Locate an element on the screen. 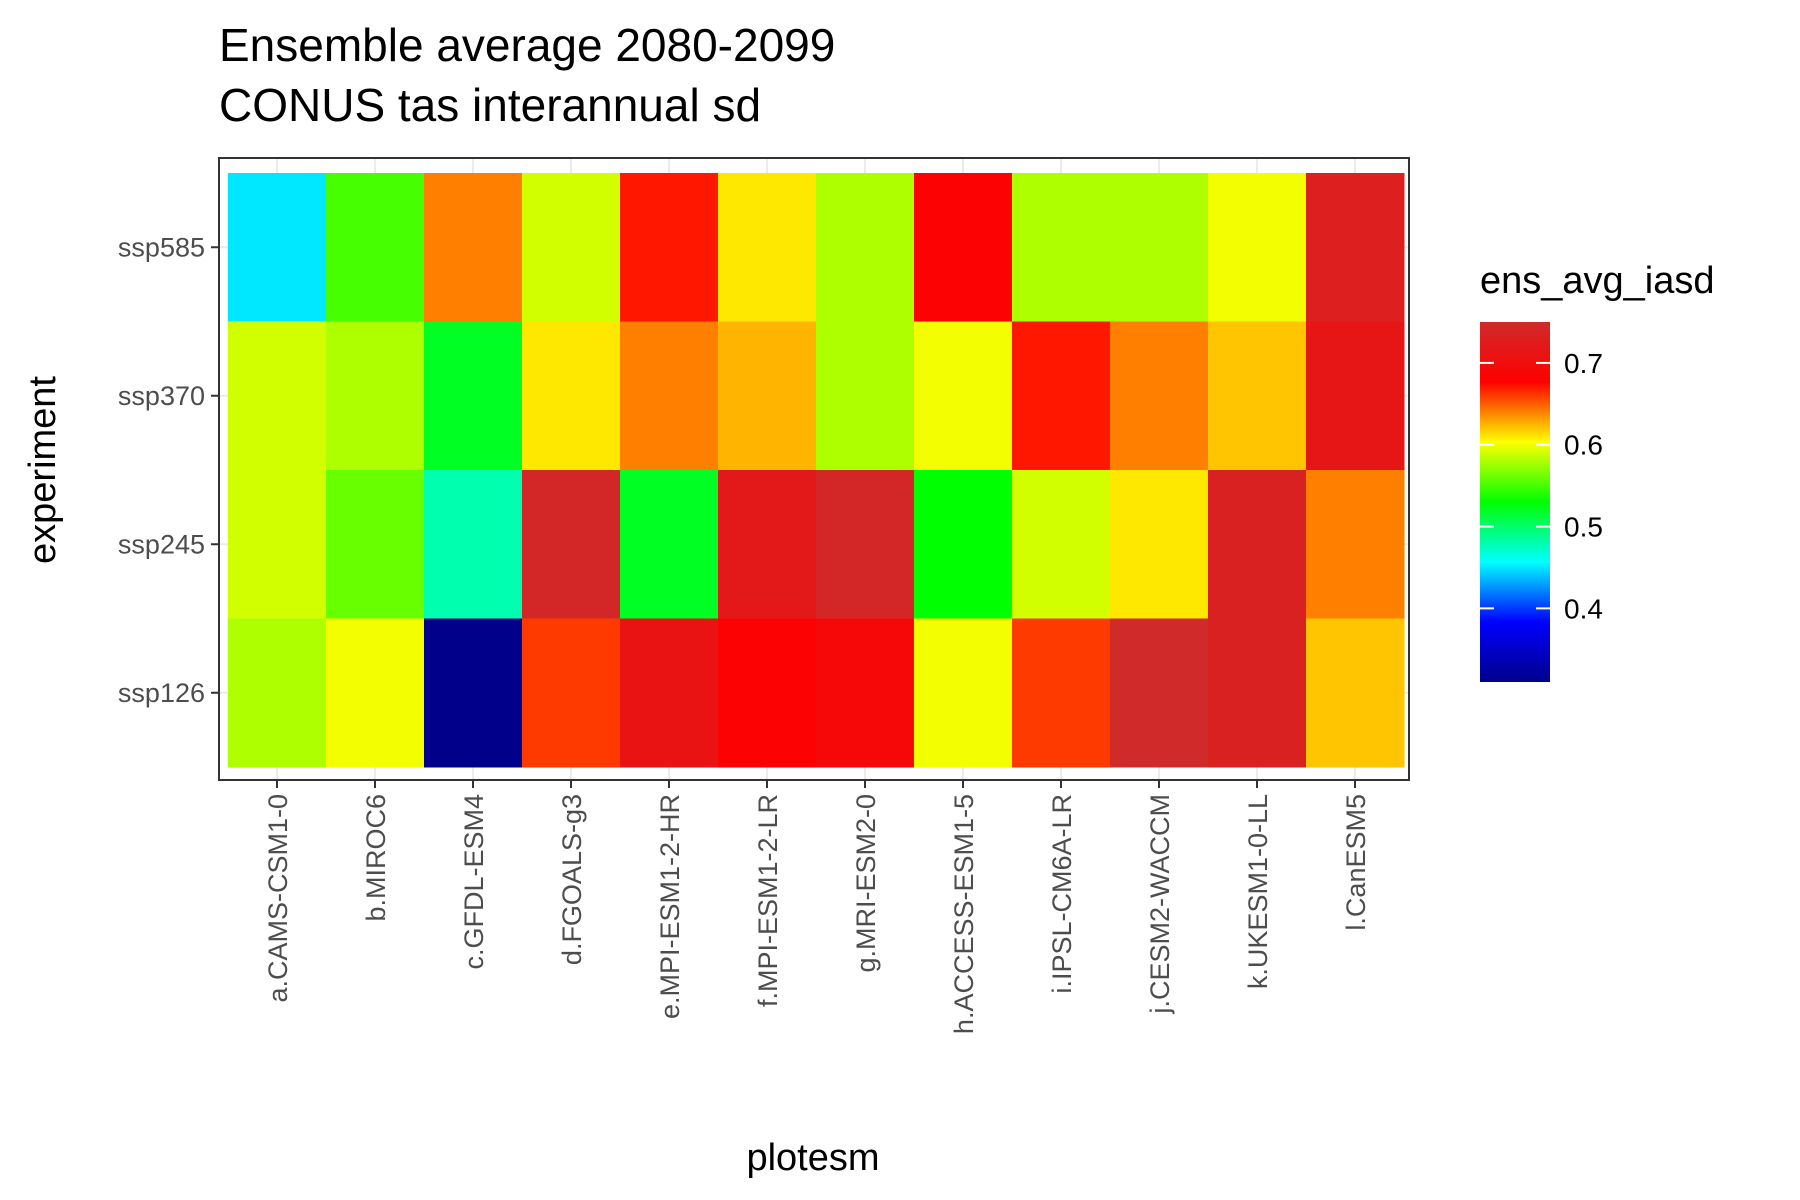 The width and height of the screenshot is (1800, 1200). heatmap-cell-ssp245-e is located at coordinates (669, 544).